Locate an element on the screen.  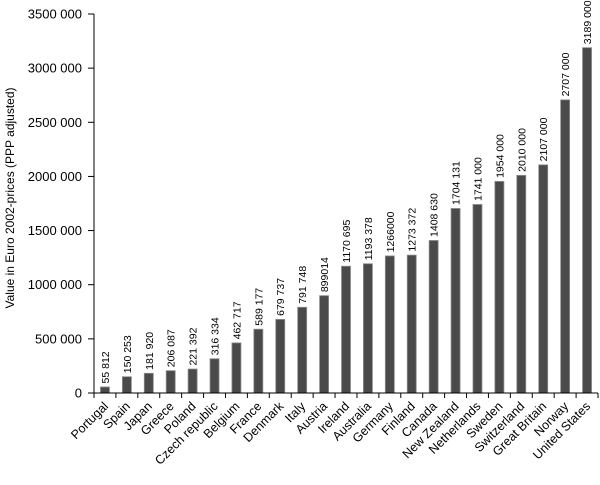
bar-great-britain is located at coordinates (543, 279).